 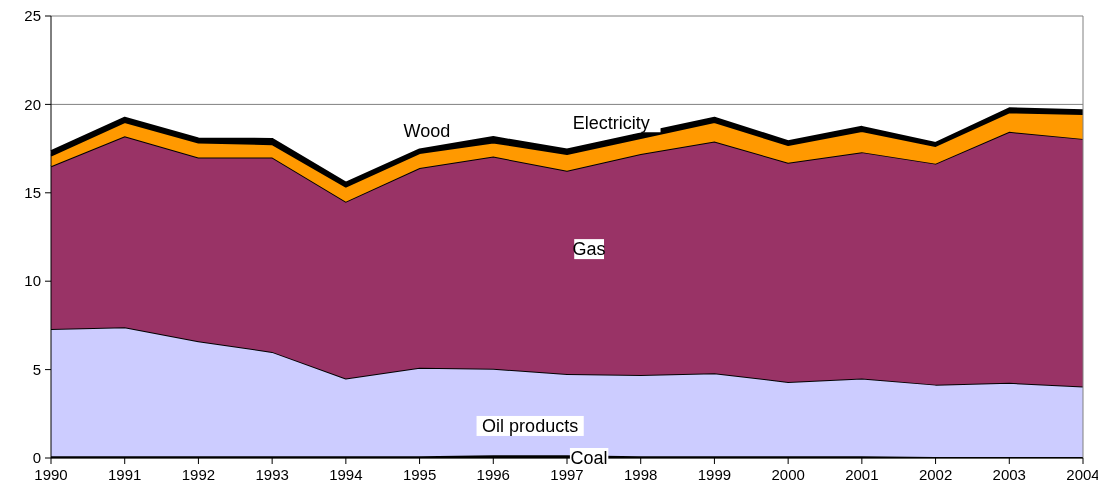 I want to click on x-tick-label: 1995, so click(x=419, y=474).